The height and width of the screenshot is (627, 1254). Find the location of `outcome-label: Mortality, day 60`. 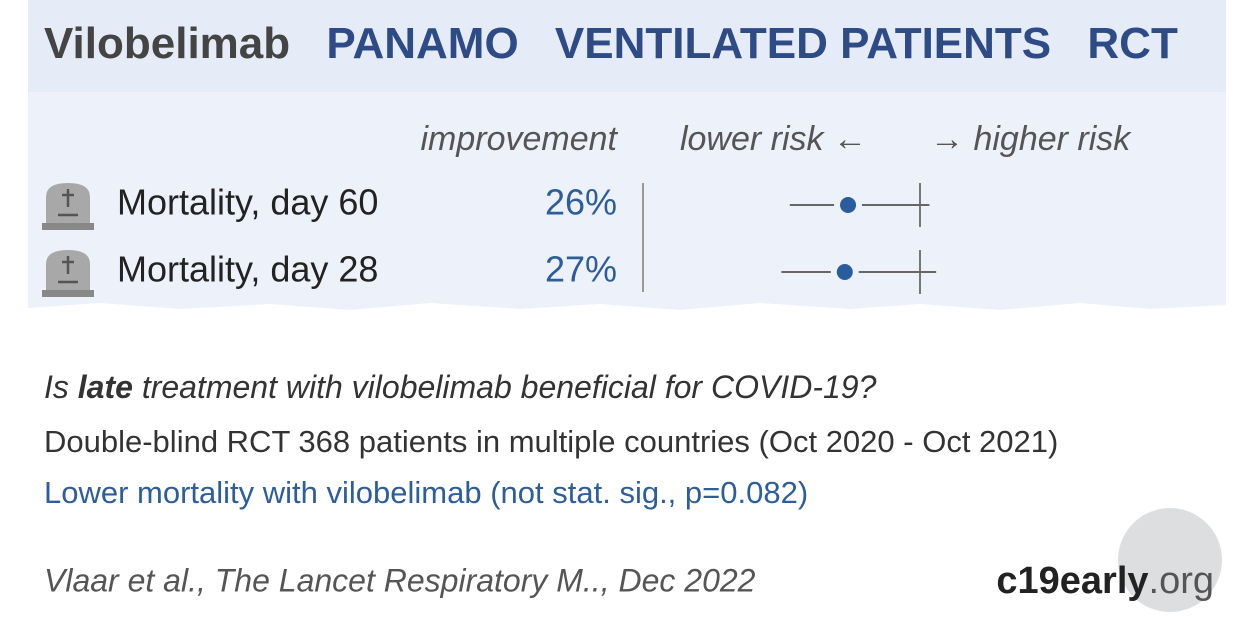

outcome-label: Mortality, day 60 is located at coordinates (247, 202).